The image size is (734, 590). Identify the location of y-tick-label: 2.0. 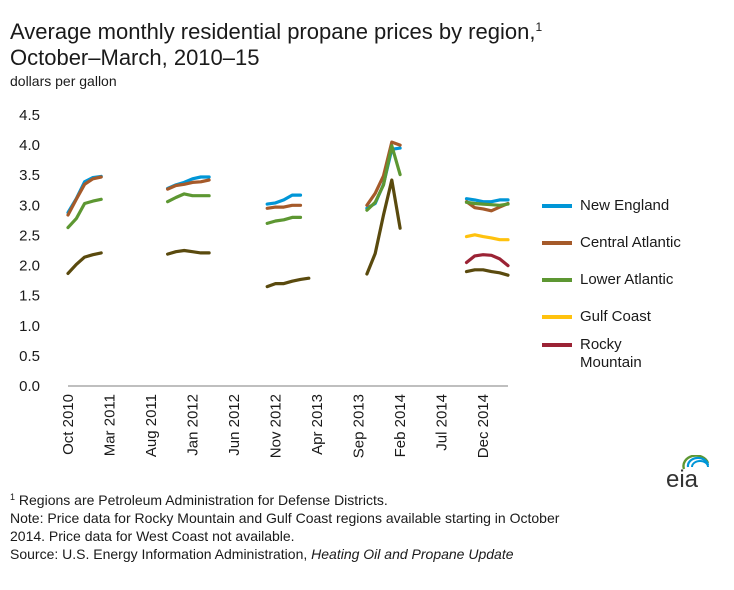
(29, 266).